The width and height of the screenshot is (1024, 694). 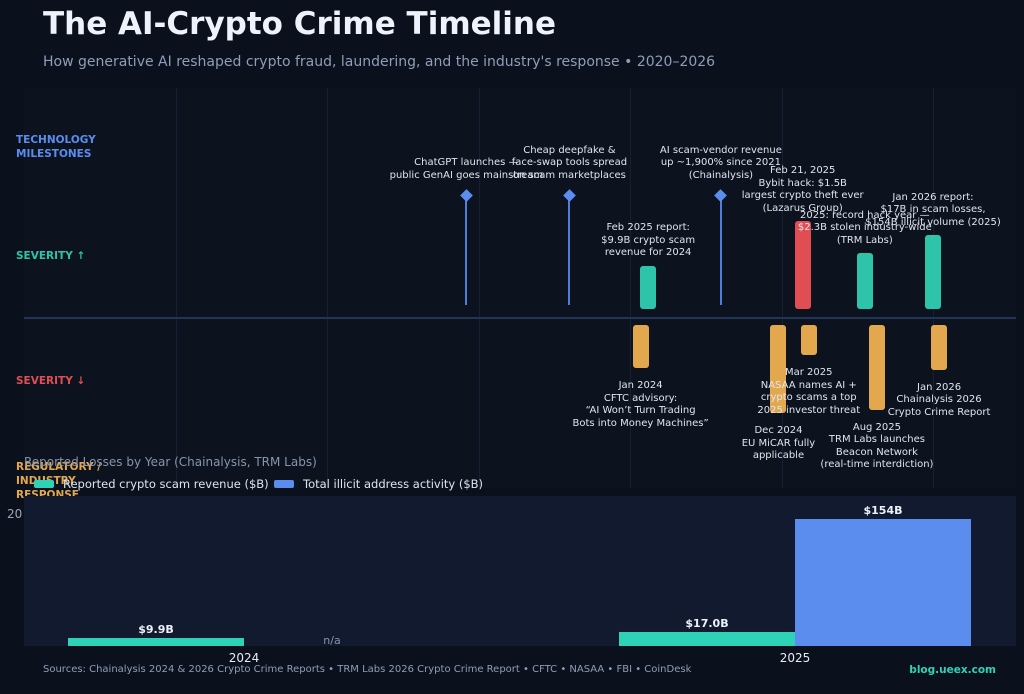 I want to click on x-tick-label: 2024, so click(x=244, y=658).